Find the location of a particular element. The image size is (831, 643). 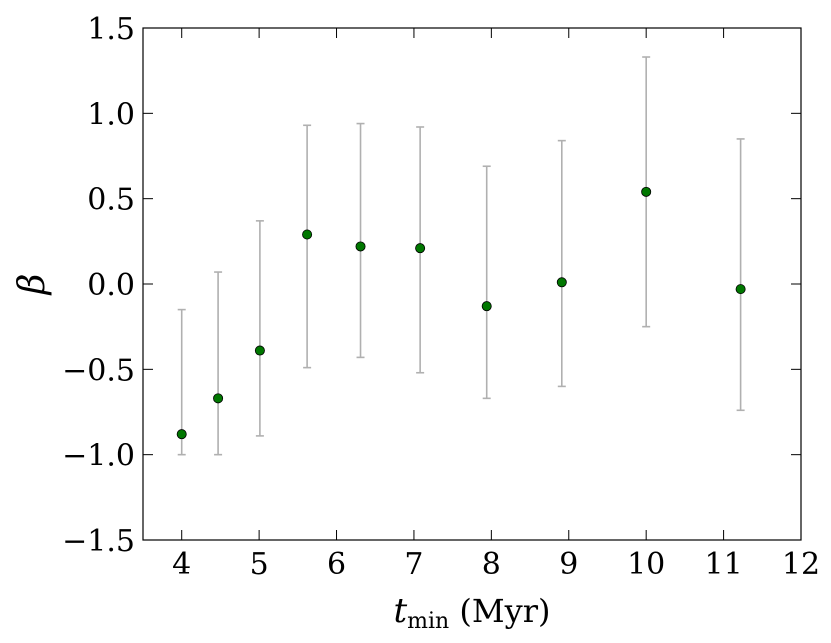

y-tick-label-5: 1.0 is located at coordinates (111, 114).